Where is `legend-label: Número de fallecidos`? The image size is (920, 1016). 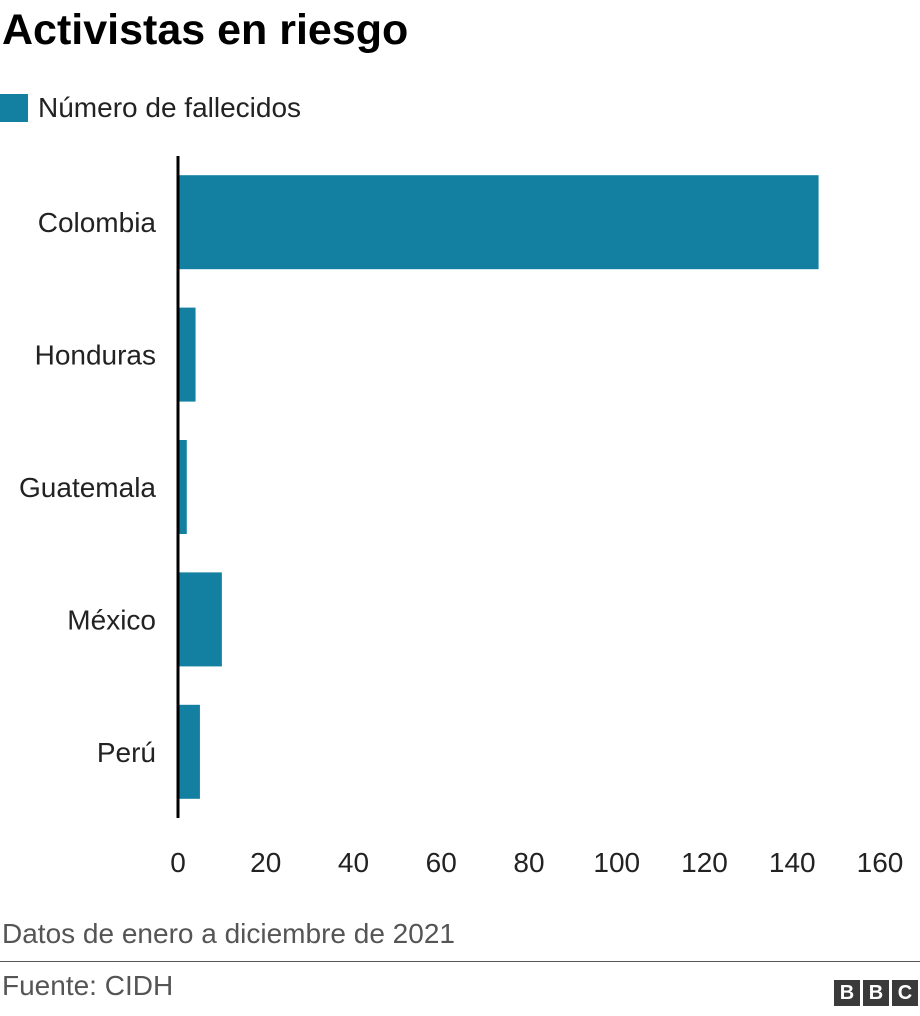
legend-label: Número de fallecidos is located at coordinates (170, 107).